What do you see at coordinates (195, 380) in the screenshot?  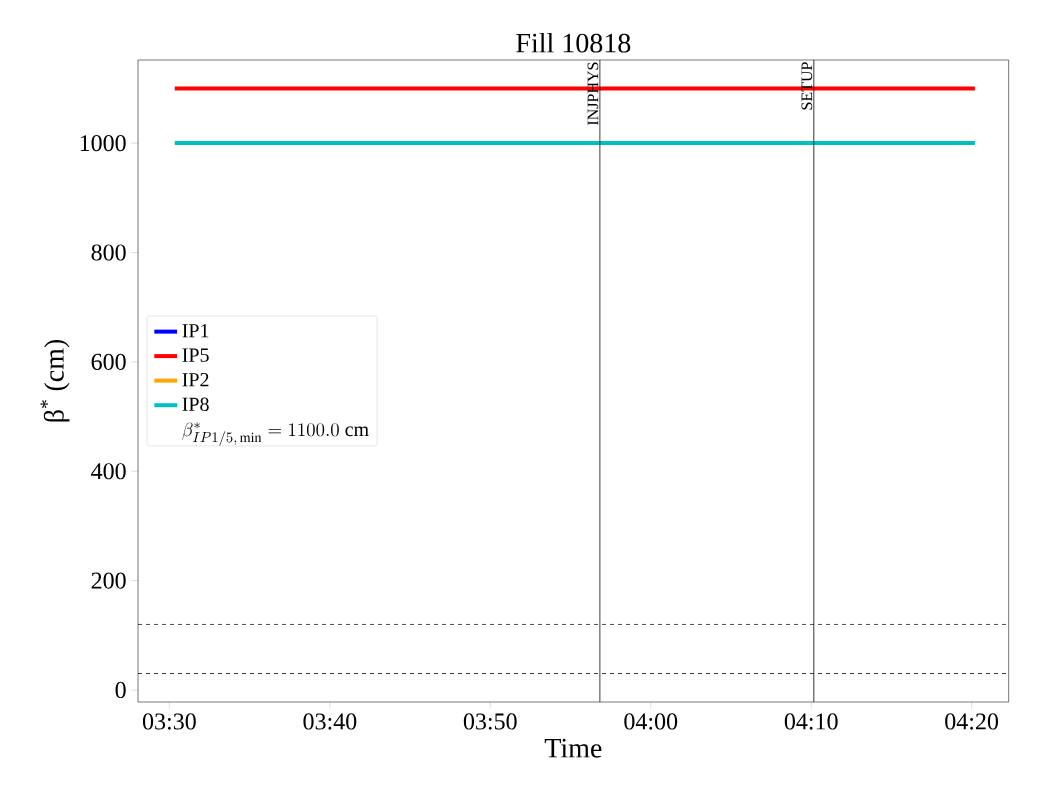 I see `legend-label: IP2` at bounding box center [195, 380].